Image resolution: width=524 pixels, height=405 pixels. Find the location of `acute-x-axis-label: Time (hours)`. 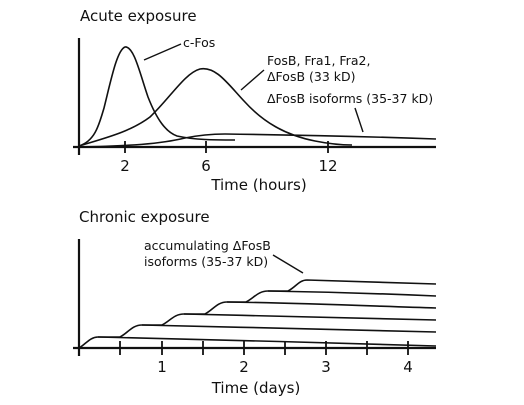

acute-x-axis-label: Time (hours) is located at coordinates (258, 185).